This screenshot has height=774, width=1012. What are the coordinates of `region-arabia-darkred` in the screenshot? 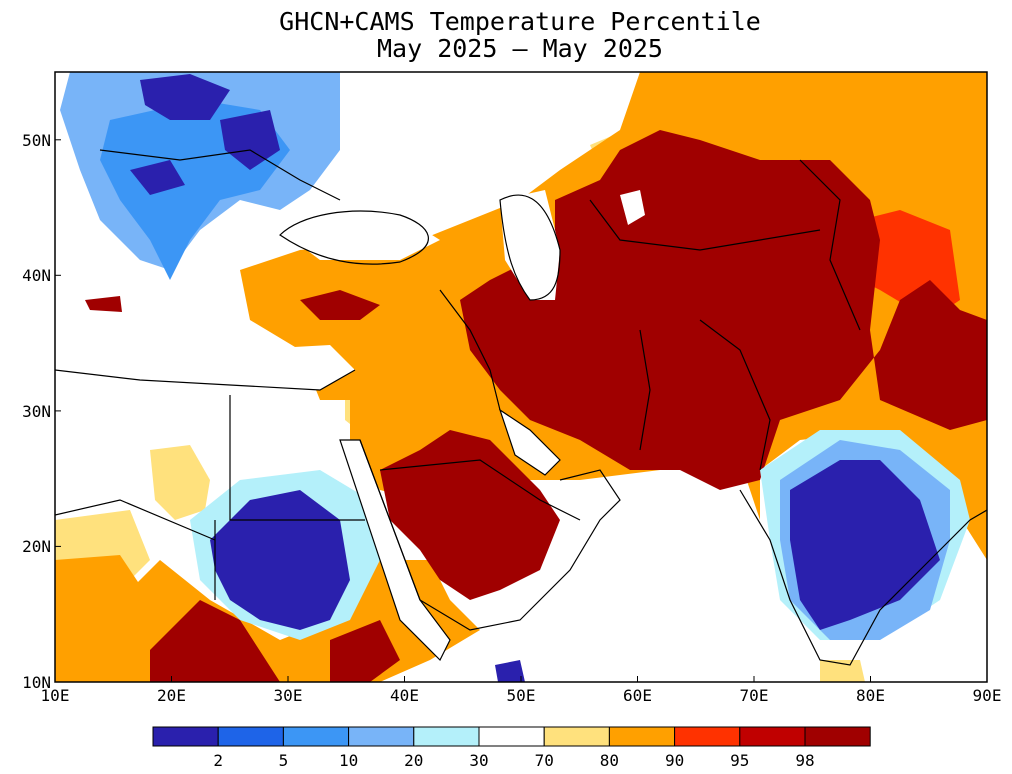 It's located at (470, 515).